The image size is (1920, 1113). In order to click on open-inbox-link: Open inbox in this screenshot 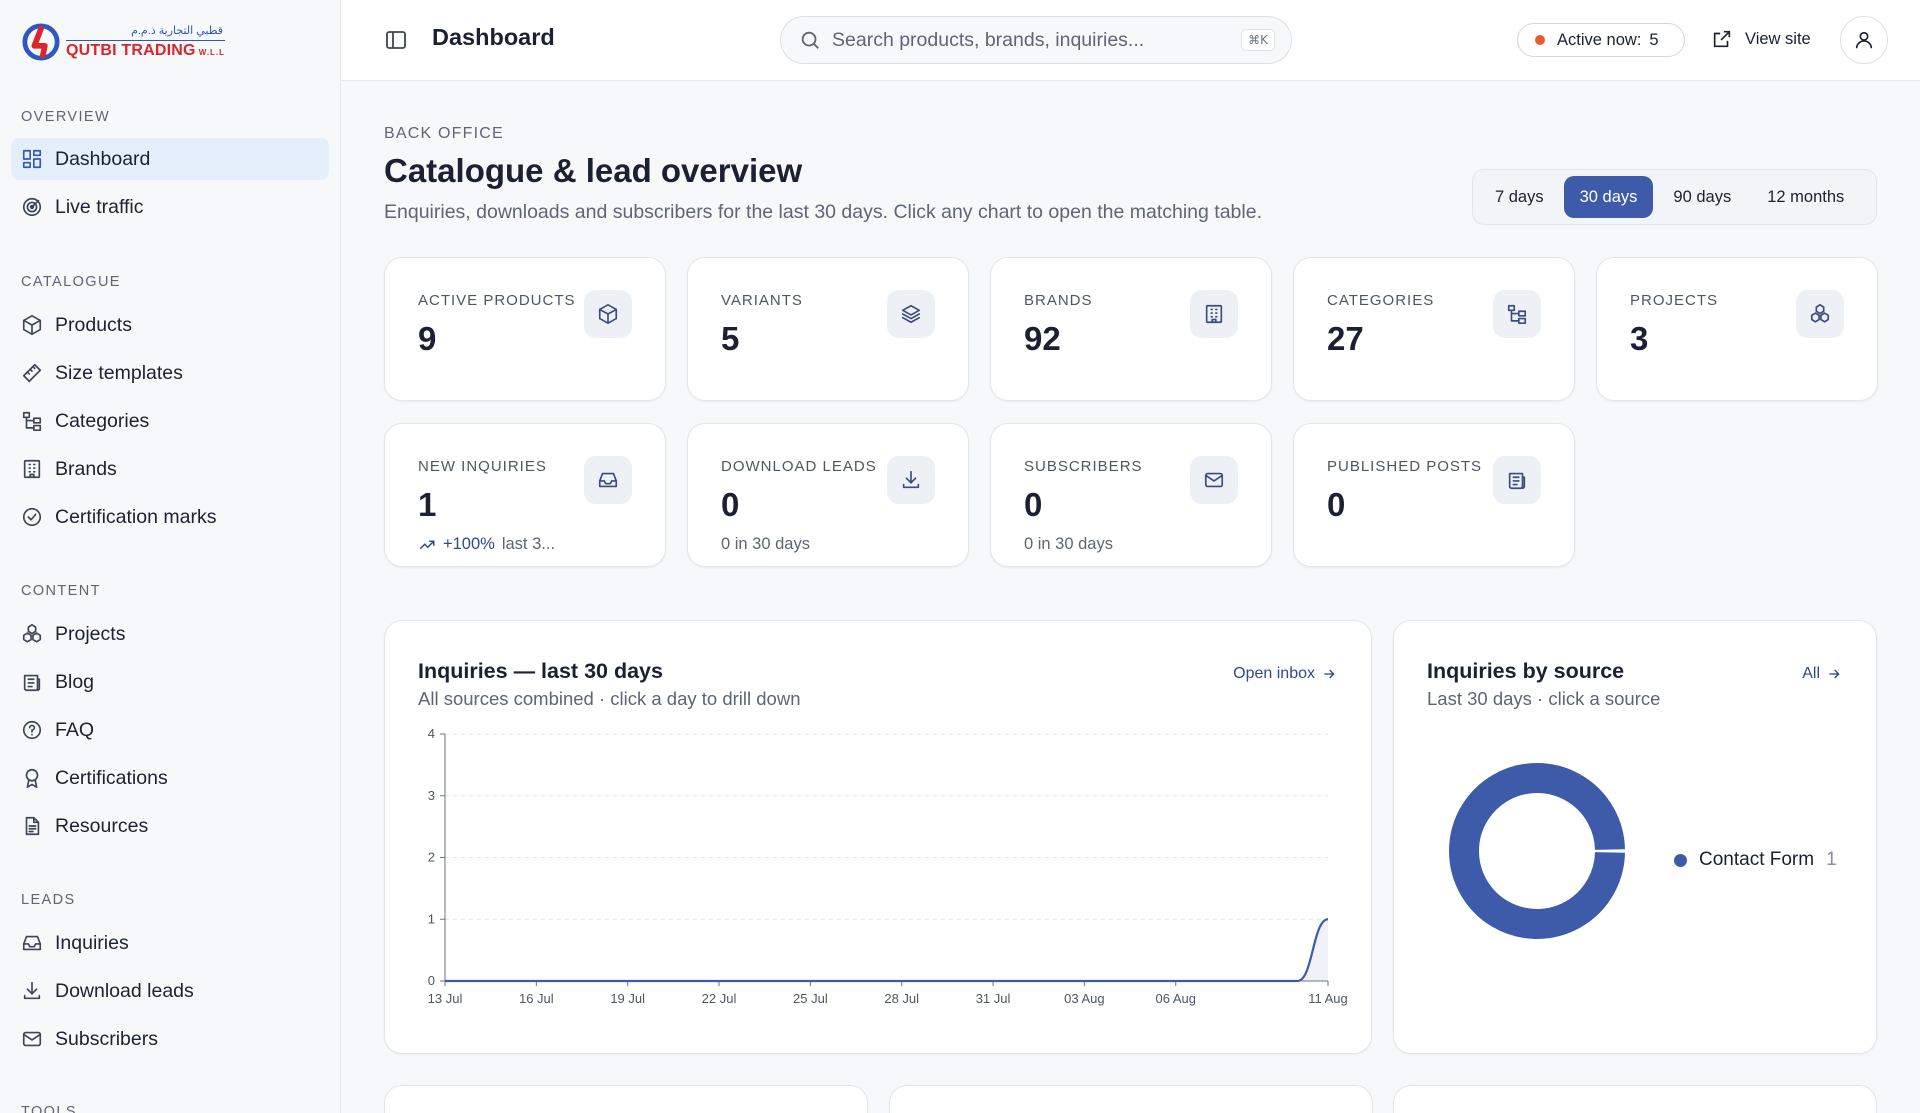, I will do `click(1285, 674)`.